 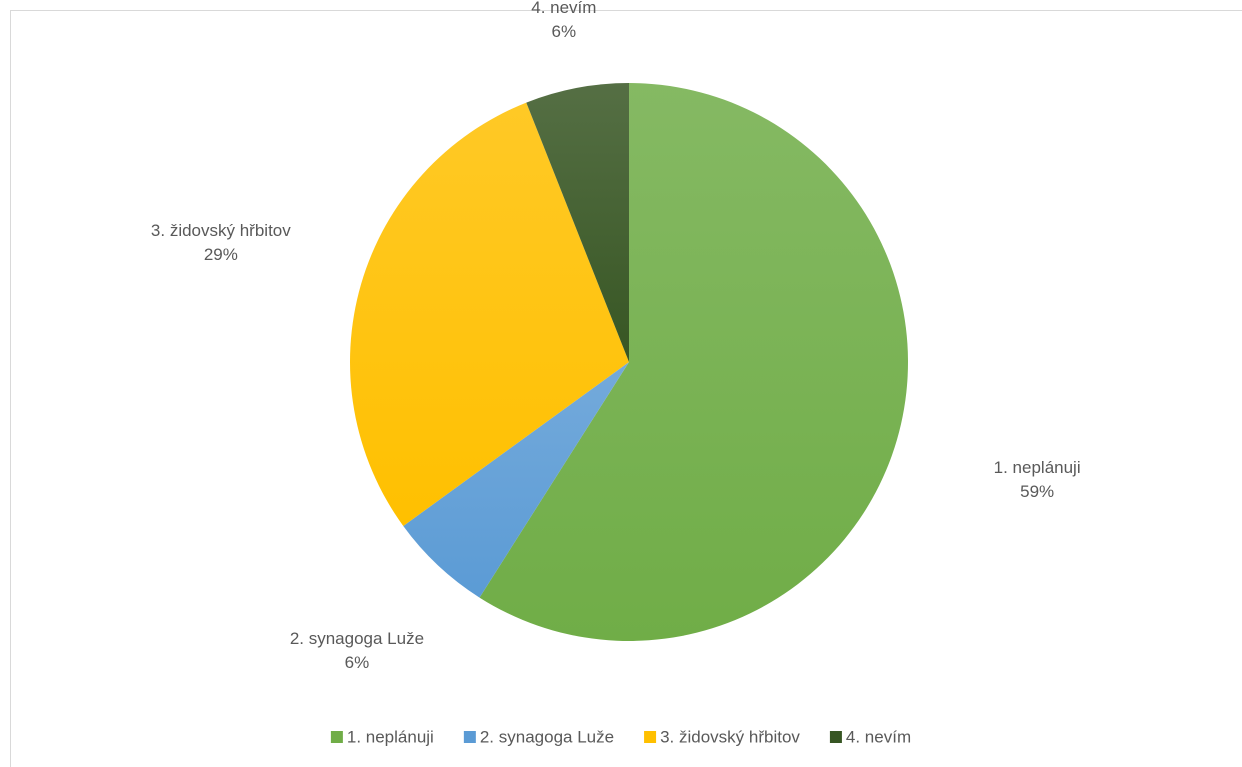 I want to click on data-label-name: 2. synagoga Luže, so click(x=357, y=638).